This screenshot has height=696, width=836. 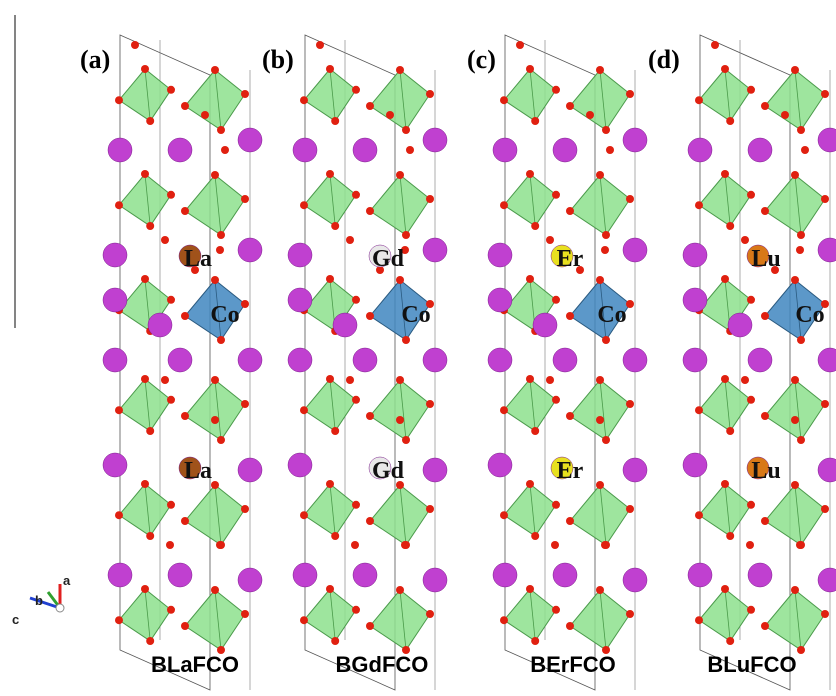 What do you see at coordinates (550, 362) in the screenshot?
I see `unit-cell` at bounding box center [550, 362].